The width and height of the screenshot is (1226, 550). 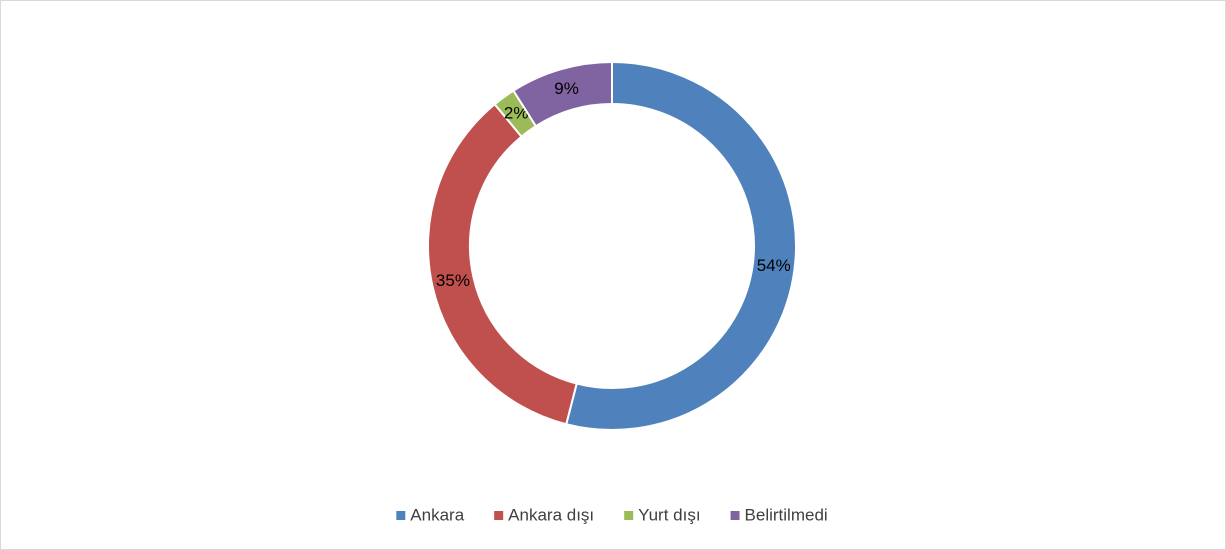 What do you see at coordinates (774, 265) in the screenshot?
I see `data-label: 54%` at bounding box center [774, 265].